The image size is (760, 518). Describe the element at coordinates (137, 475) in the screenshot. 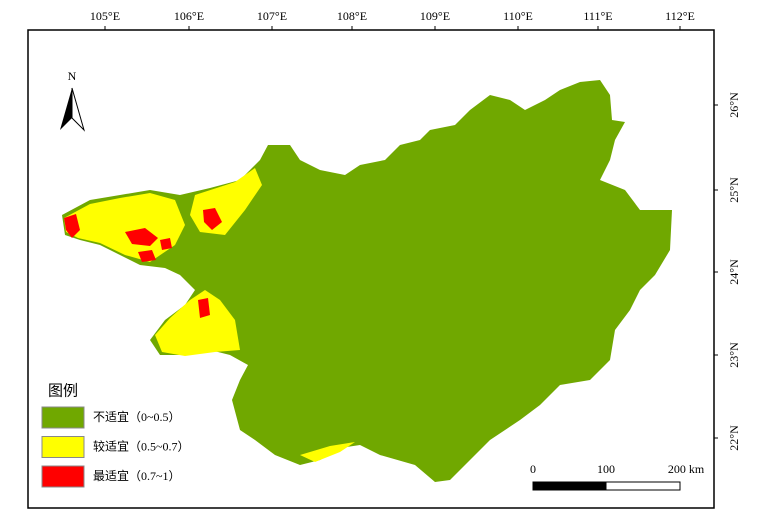

I see `legend-label: 最适宜（0.7~1）` at that location.